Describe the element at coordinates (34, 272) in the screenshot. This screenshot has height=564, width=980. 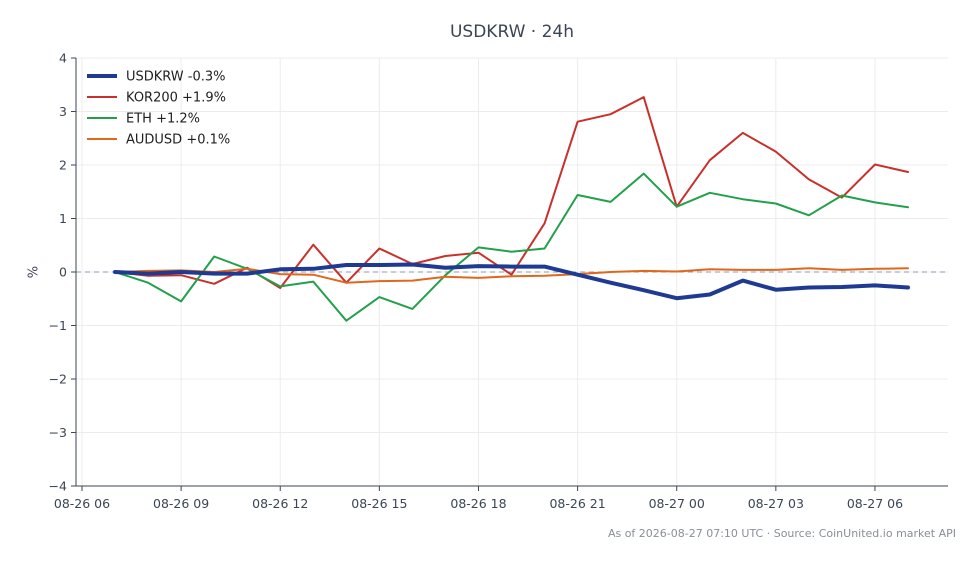
I see `y-axis-label: %` at that location.